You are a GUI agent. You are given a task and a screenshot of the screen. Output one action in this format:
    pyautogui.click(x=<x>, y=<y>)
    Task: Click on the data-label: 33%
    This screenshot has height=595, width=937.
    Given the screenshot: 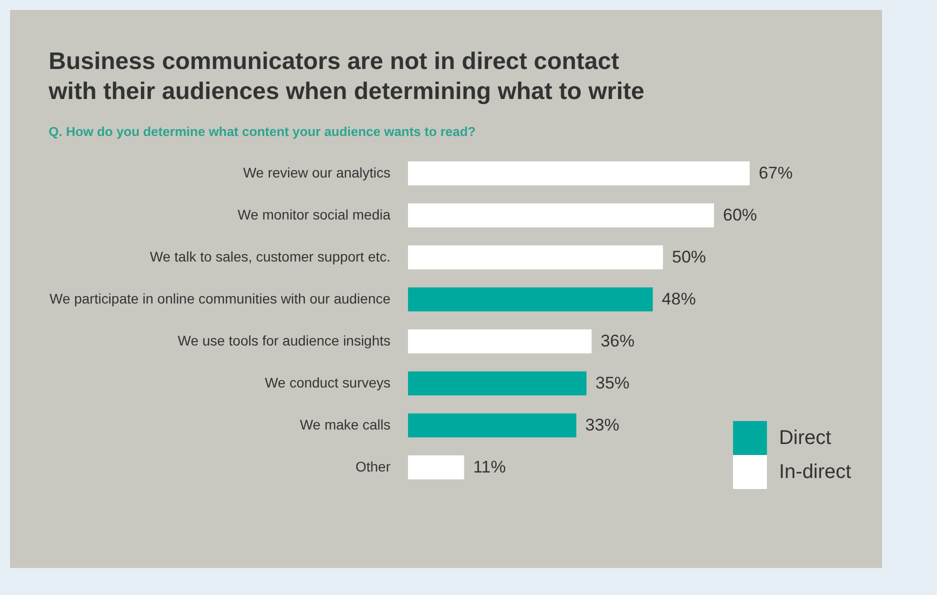 What is the action you would take?
    pyautogui.click(x=602, y=424)
    